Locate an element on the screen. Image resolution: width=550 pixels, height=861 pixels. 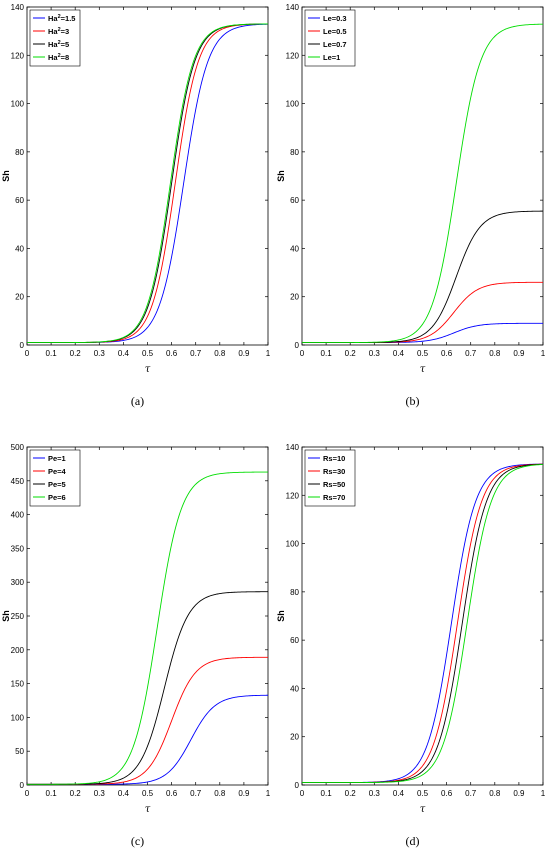
y-tick-label: 400 is located at coordinates (18, 515).